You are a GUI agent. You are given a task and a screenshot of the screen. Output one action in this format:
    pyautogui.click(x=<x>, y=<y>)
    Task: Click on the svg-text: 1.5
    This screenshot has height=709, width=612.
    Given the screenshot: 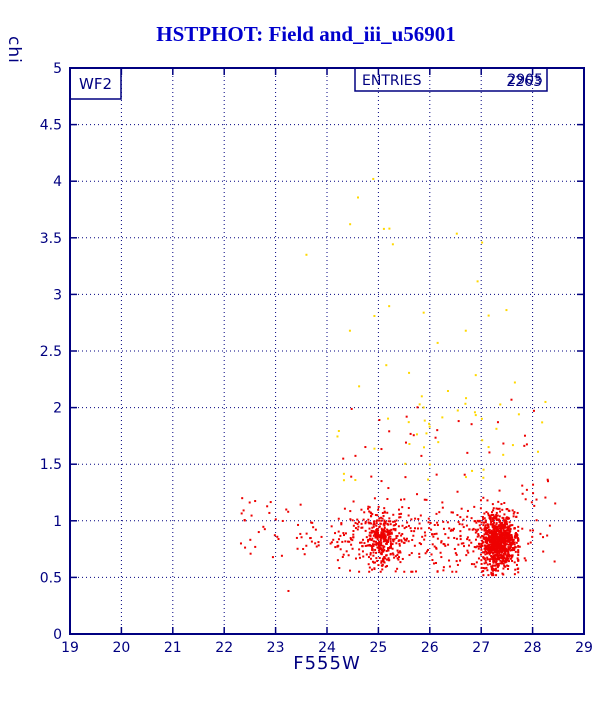 What is the action you would take?
    pyautogui.click(x=51, y=465)
    